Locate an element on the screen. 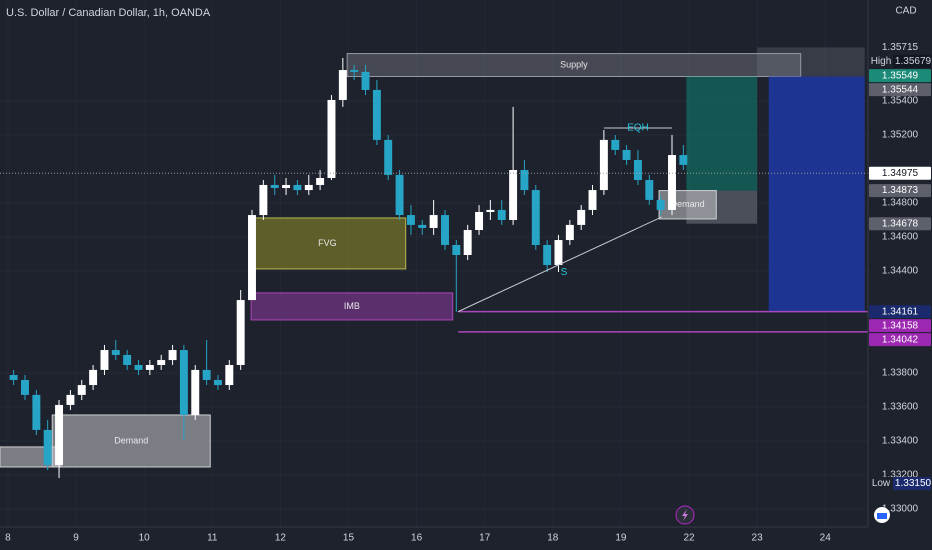 The width and height of the screenshot is (932, 550). price-tag: 1.35549 is located at coordinates (900, 75).